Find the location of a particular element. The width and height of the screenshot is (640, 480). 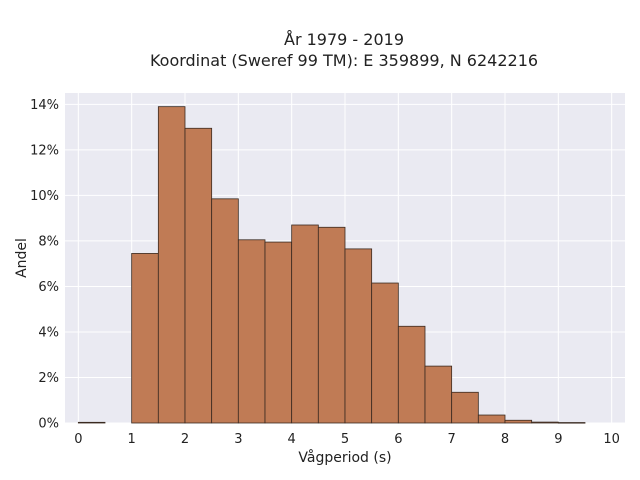

y-axis-label: Andel is located at coordinates (22, 258).